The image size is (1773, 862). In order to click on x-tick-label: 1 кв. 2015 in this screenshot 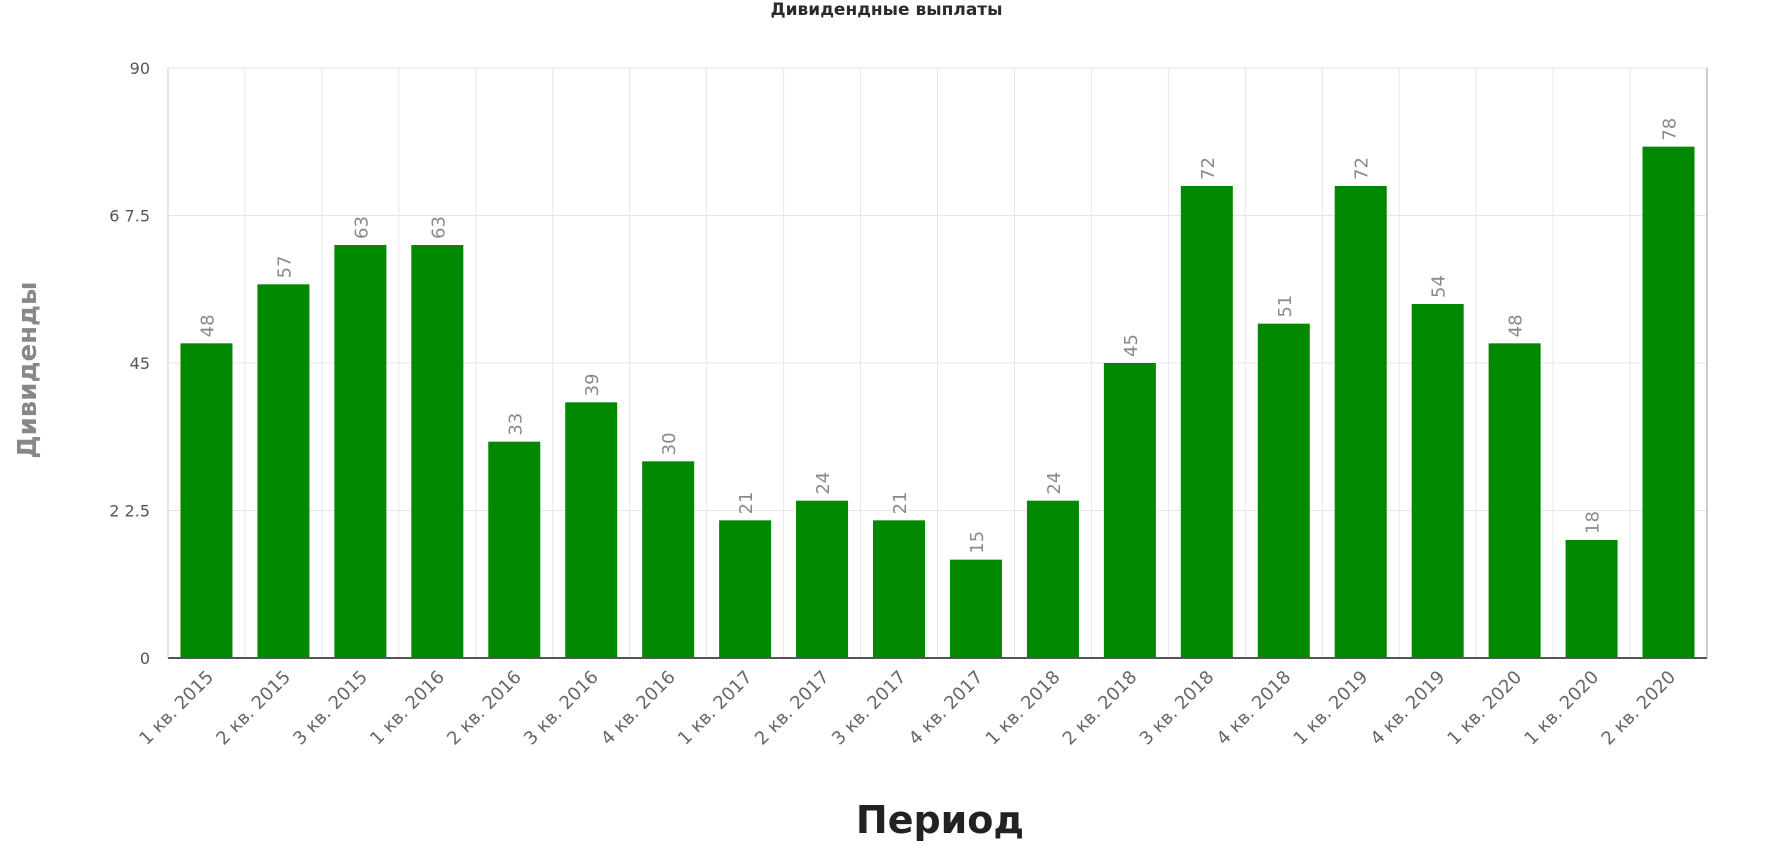, I will do `click(176, 708)`.